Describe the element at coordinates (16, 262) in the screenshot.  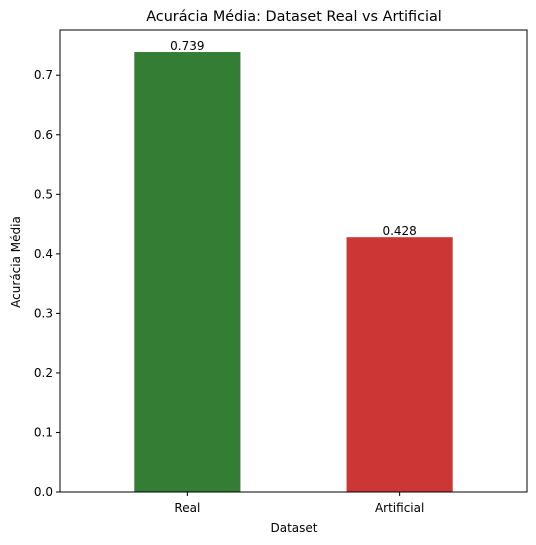
I see `y-axis-label: Acurácia Média` at that location.